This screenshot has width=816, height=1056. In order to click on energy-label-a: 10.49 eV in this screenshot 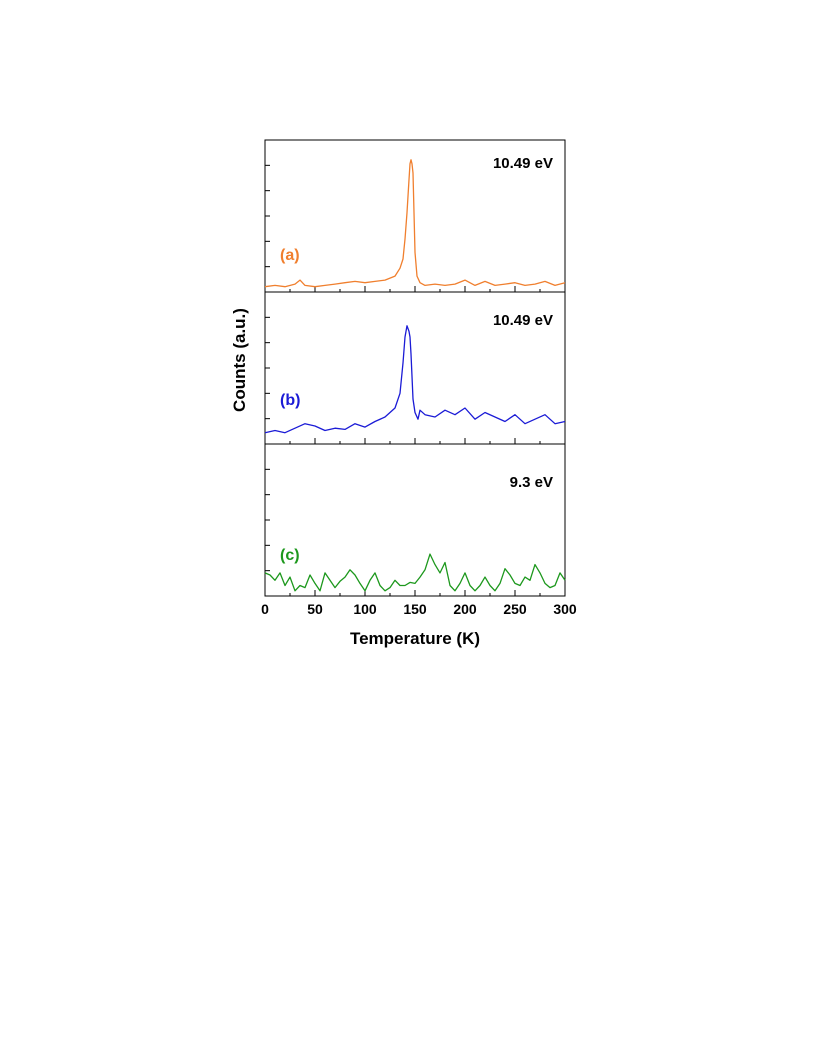, I will do `click(523, 163)`.